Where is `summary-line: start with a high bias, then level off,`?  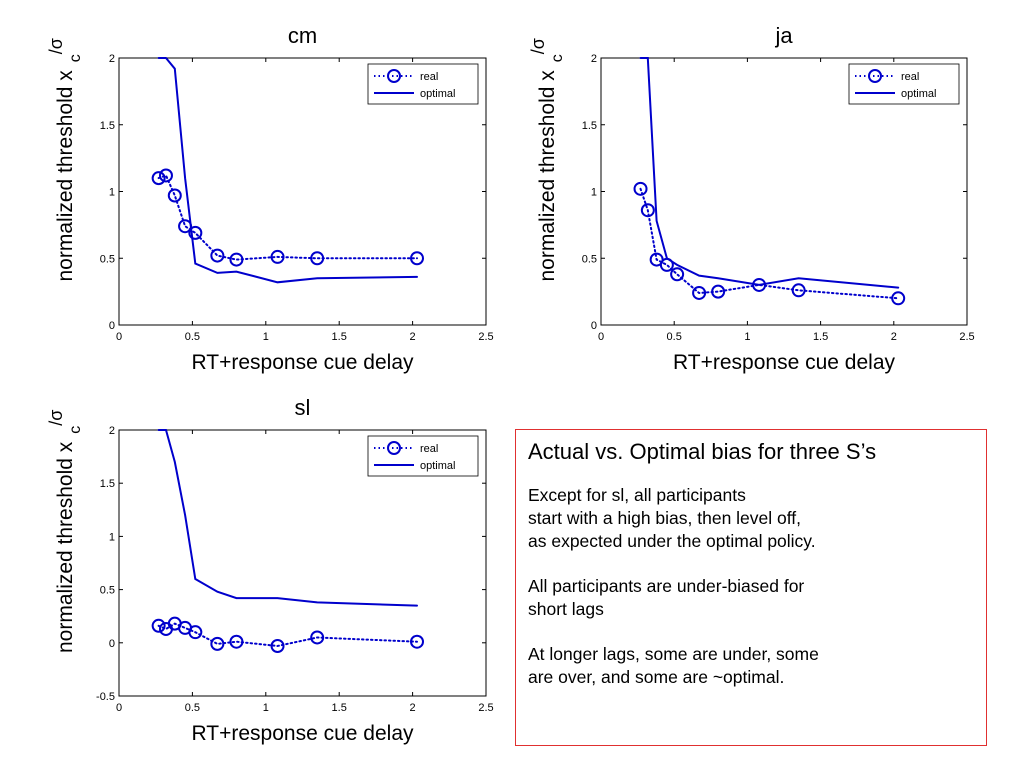 summary-line: start with a high bias, then level off, is located at coordinates (665, 518).